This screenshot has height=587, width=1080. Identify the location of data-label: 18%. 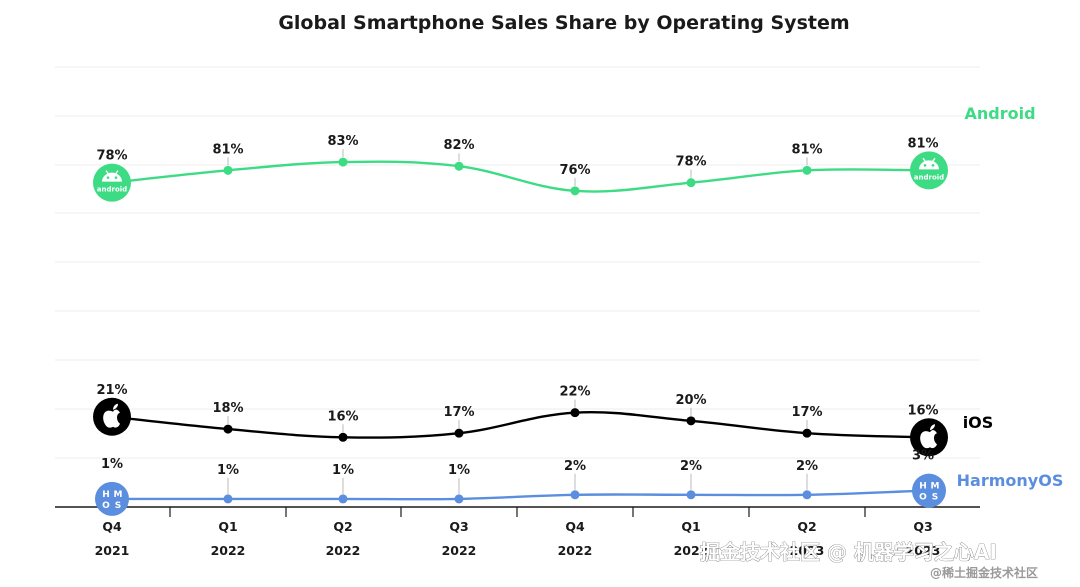
(227, 408).